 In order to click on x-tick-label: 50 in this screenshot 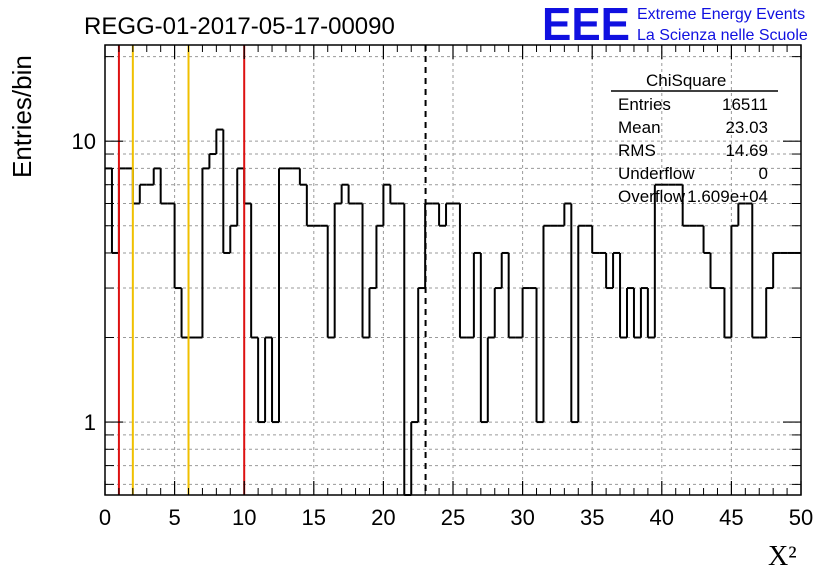, I will do `click(801, 517)`.